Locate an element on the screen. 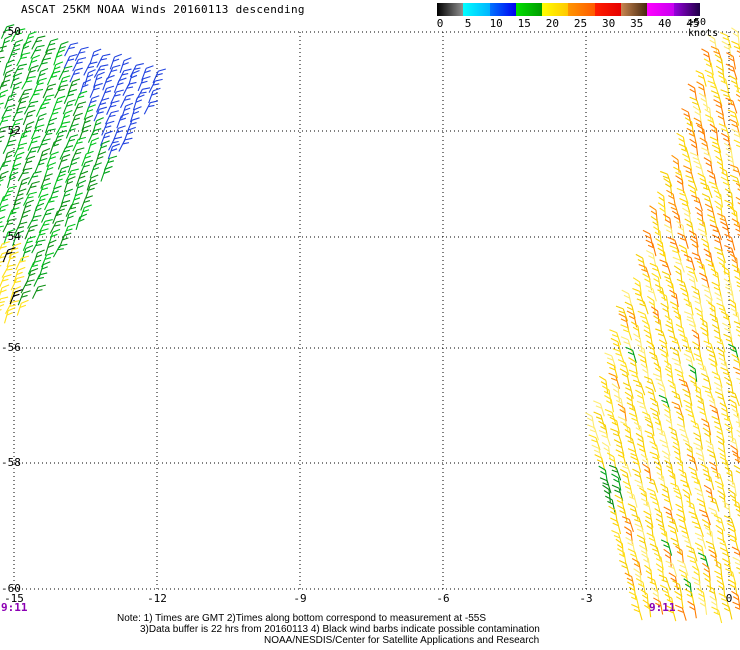  colorbar-tick-label: 25 is located at coordinates (580, 23).